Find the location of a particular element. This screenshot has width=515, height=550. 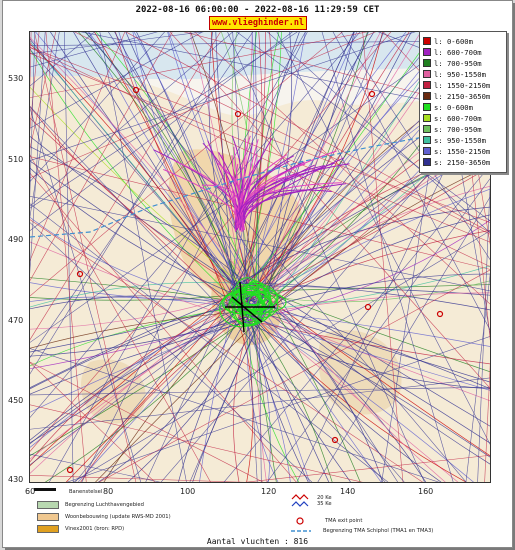

legend-label: s: 1550-2150m is located at coordinates (462, 151).